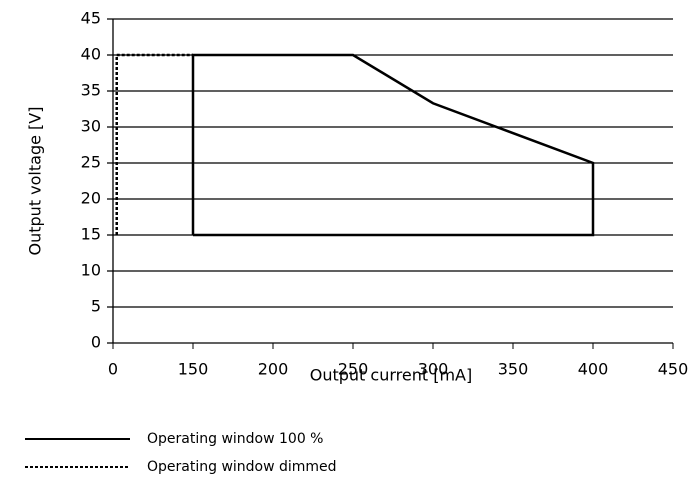 This screenshot has height=489, width=698. I want to click on y-tick-label: 30, so click(91, 126).